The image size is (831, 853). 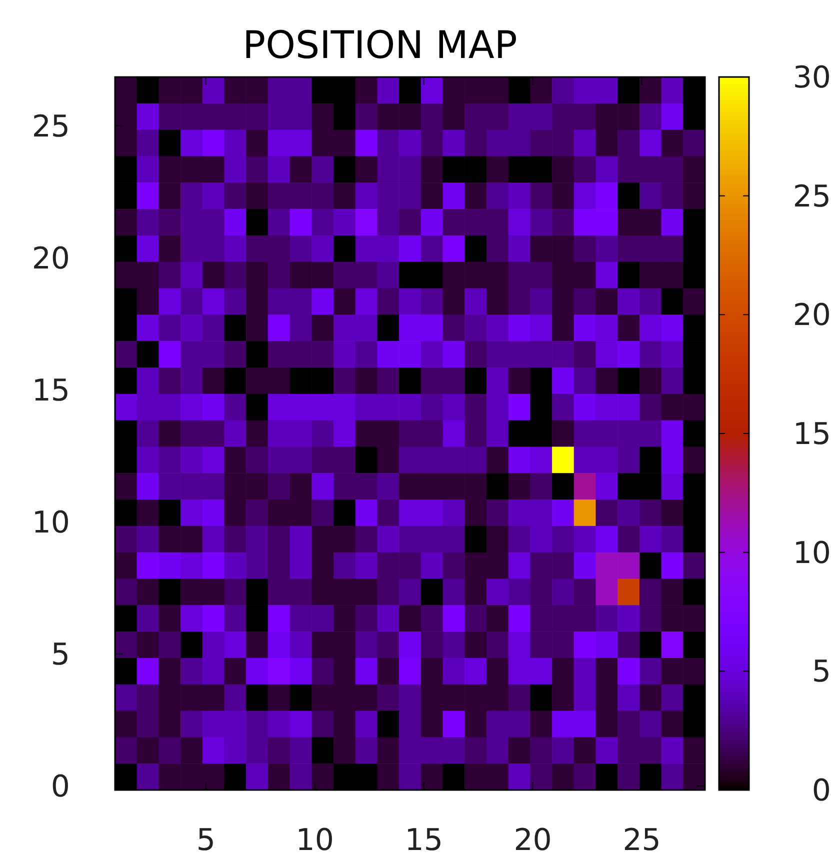 What do you see at coordinates (60, 787) in the screenshot?
I see `y-tick-label: 0` at bounding box center [60, 787].